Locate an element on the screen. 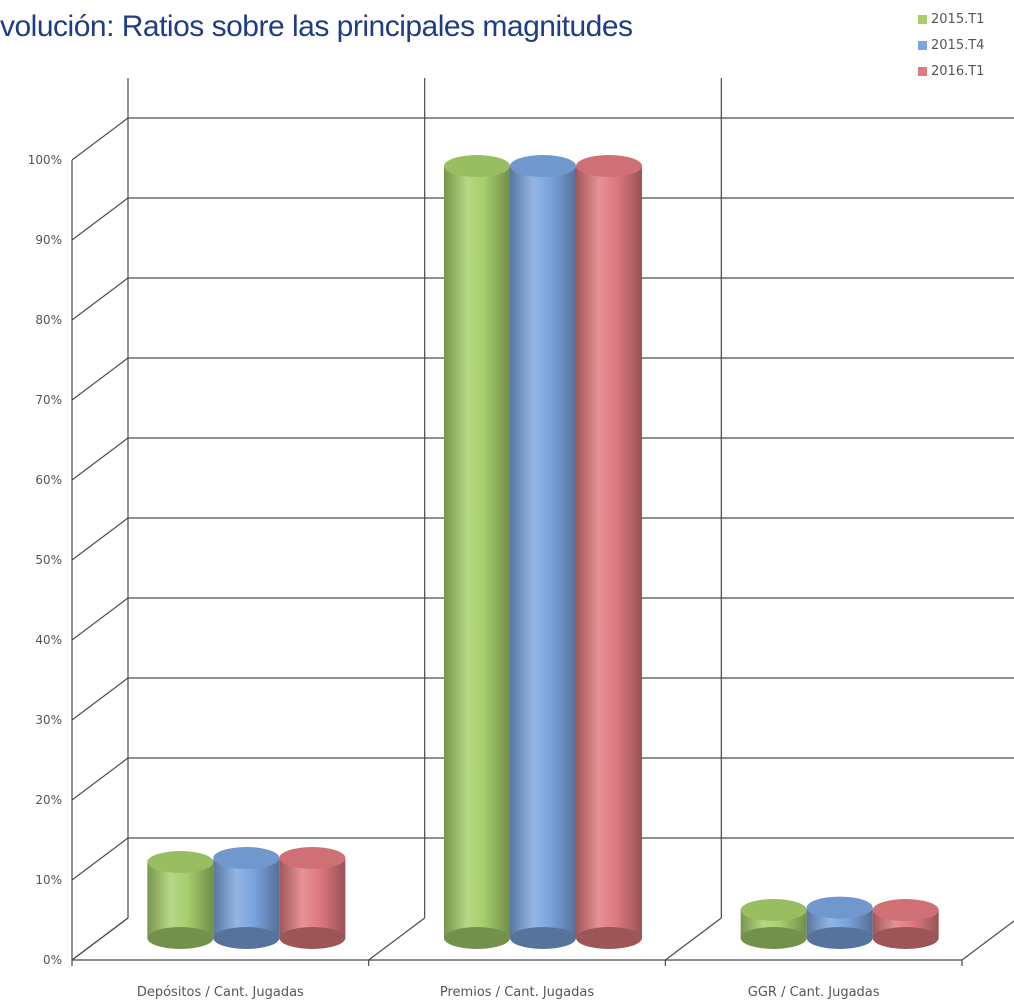 Image resolution: width=1014 pixels, height=1004 pixels. y-tick-label: 20% is located at coordinates (48, 800).